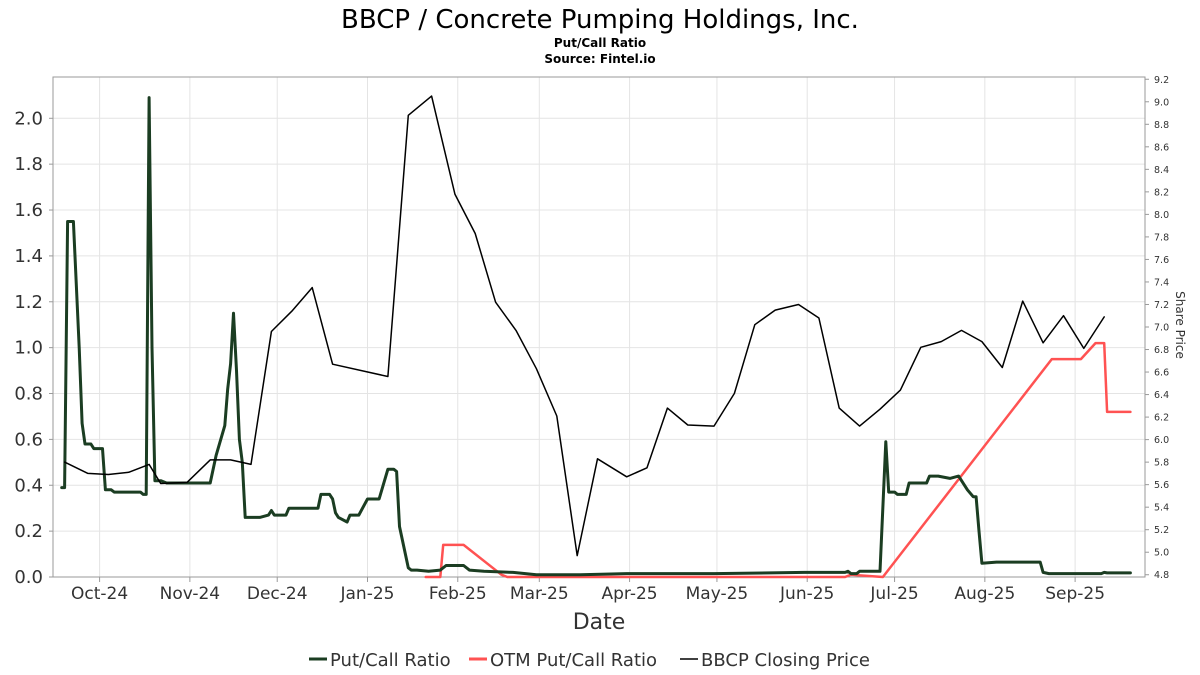 The width and height of the screenshot is (1200, 675). I want to click on legend-item-closing-price: BBCP Closing Price, so click(775, 660).